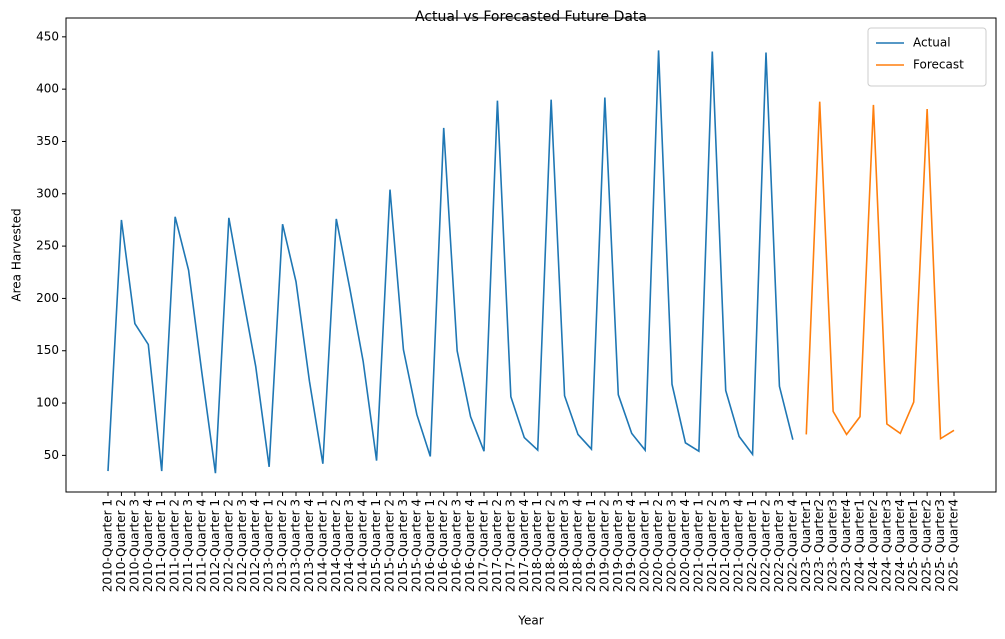  Describe the element at coordinates (685, 545) in the screenshot. I see `x-tick-label: 2020-Quarter 4` at that location.